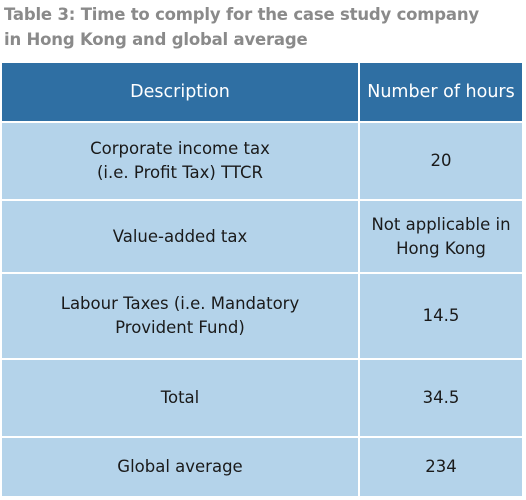 The height and width of the screenshot is (500, 526). I want to click on row-description: Value-added tax, so click(180, 236).